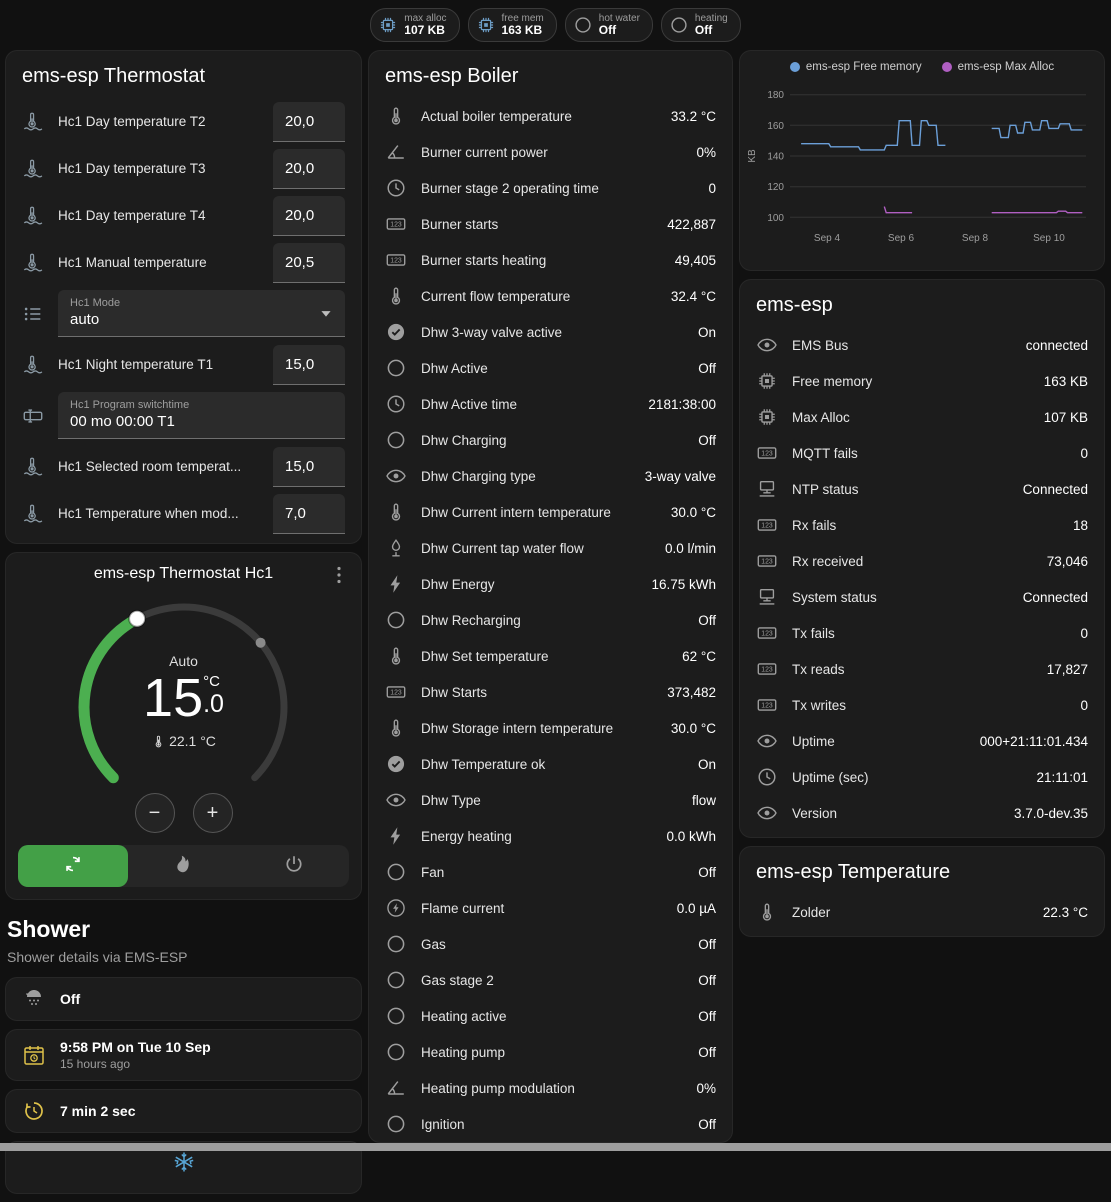 This screenshot has height=1202, width=1111. Describe the element at coordinates (609, 25) in the screenshot. I see `status-badge: hot water Off` at that location.